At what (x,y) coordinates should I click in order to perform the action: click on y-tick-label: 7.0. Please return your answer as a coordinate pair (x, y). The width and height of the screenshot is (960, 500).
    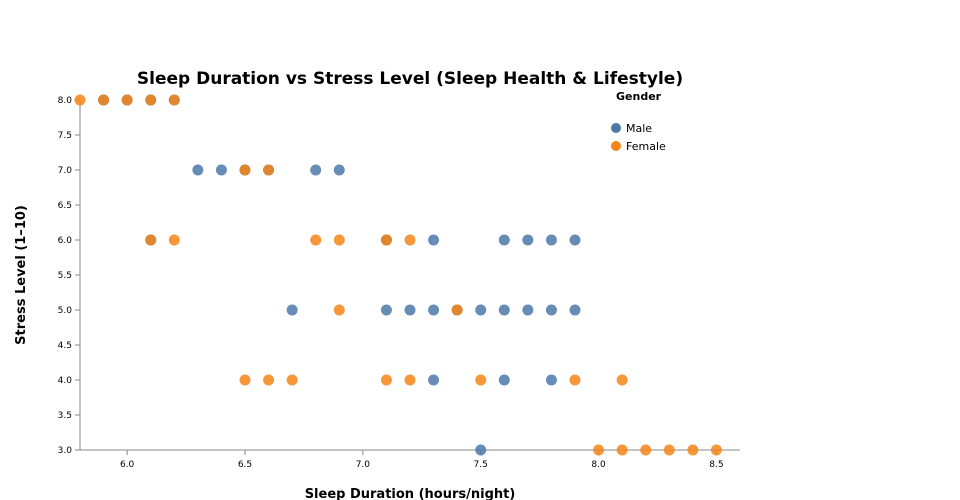
    Looking at the image, I should click on (65, 171).